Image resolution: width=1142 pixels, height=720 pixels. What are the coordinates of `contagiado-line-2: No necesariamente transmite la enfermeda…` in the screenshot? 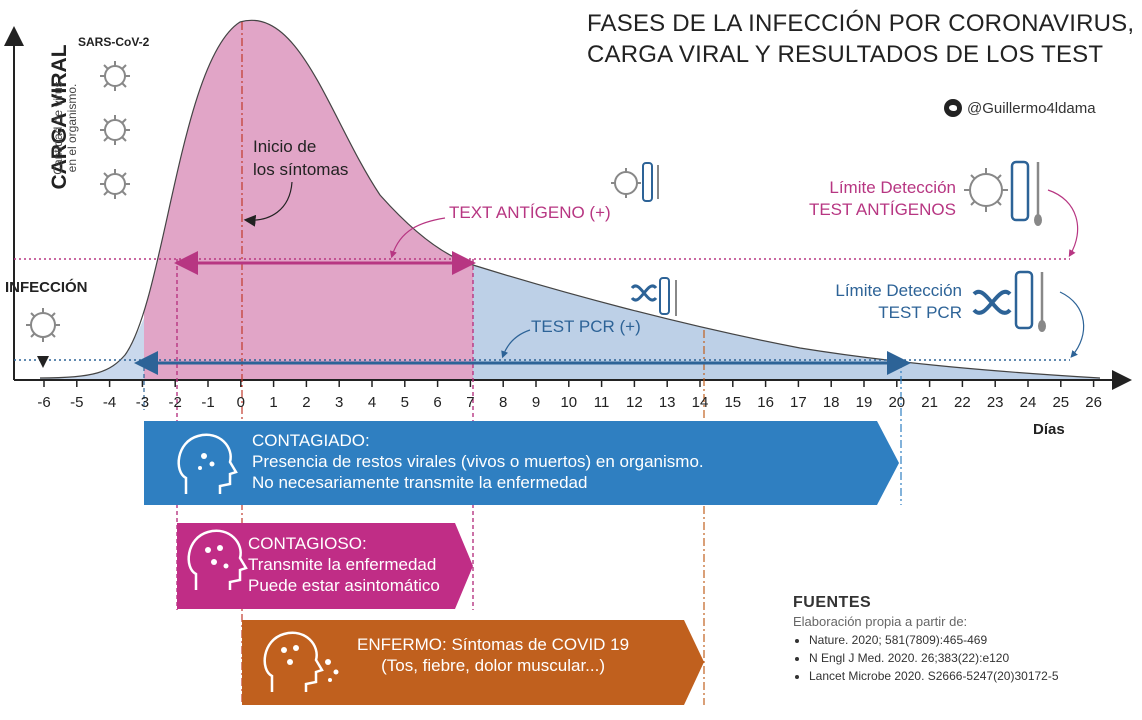 It's located at (420, 482).